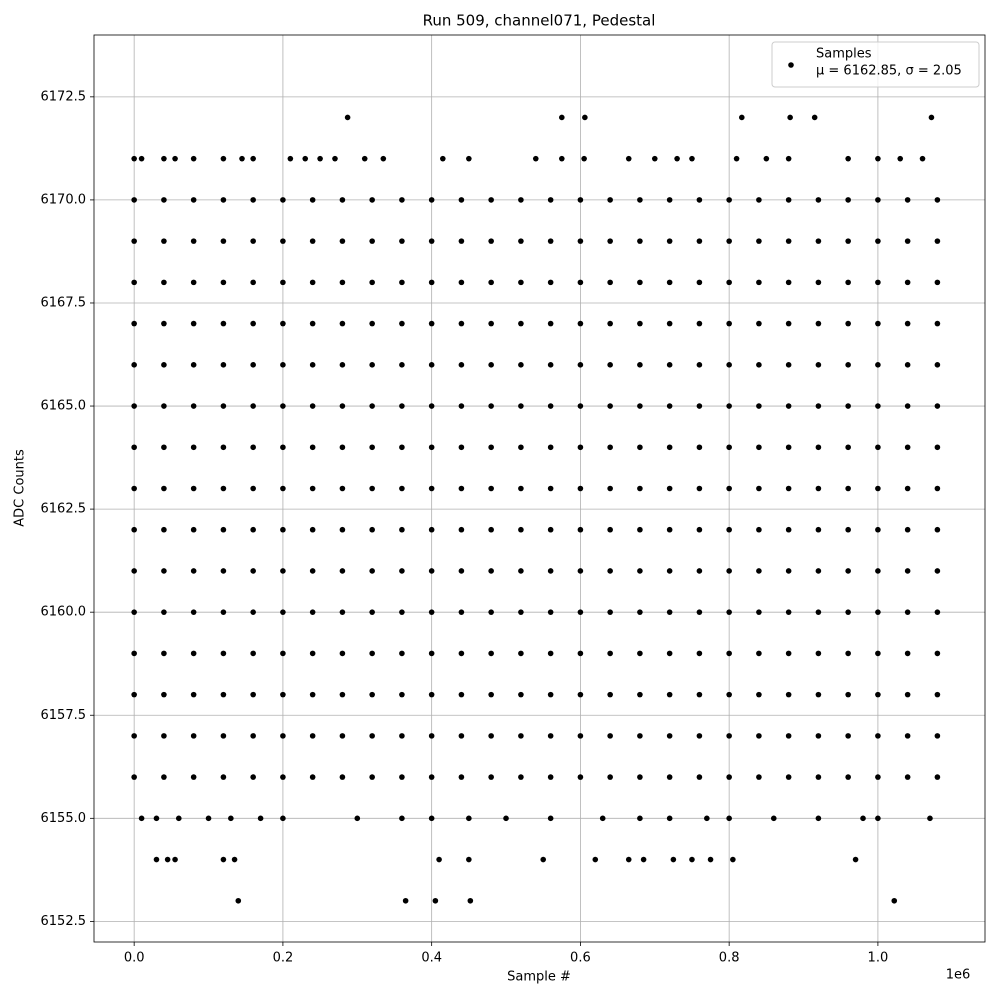  What do you see at coordinates (283, 958) in the screenshot?
I see `x-tick-label: 0.2` at bounding box center [283, 958].